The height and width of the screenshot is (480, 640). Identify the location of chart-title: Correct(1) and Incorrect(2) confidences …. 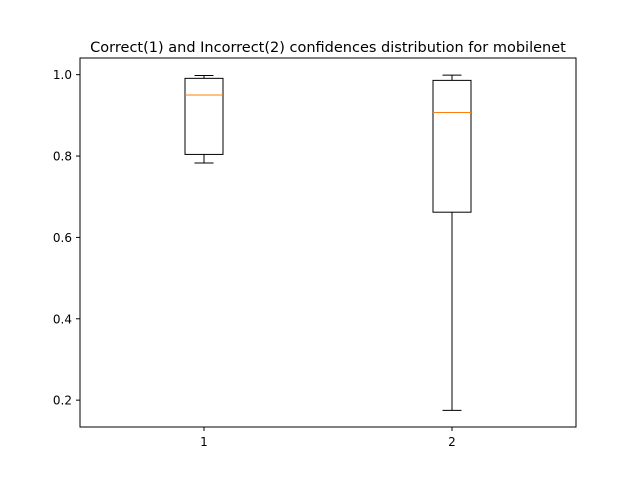
(328, 48).